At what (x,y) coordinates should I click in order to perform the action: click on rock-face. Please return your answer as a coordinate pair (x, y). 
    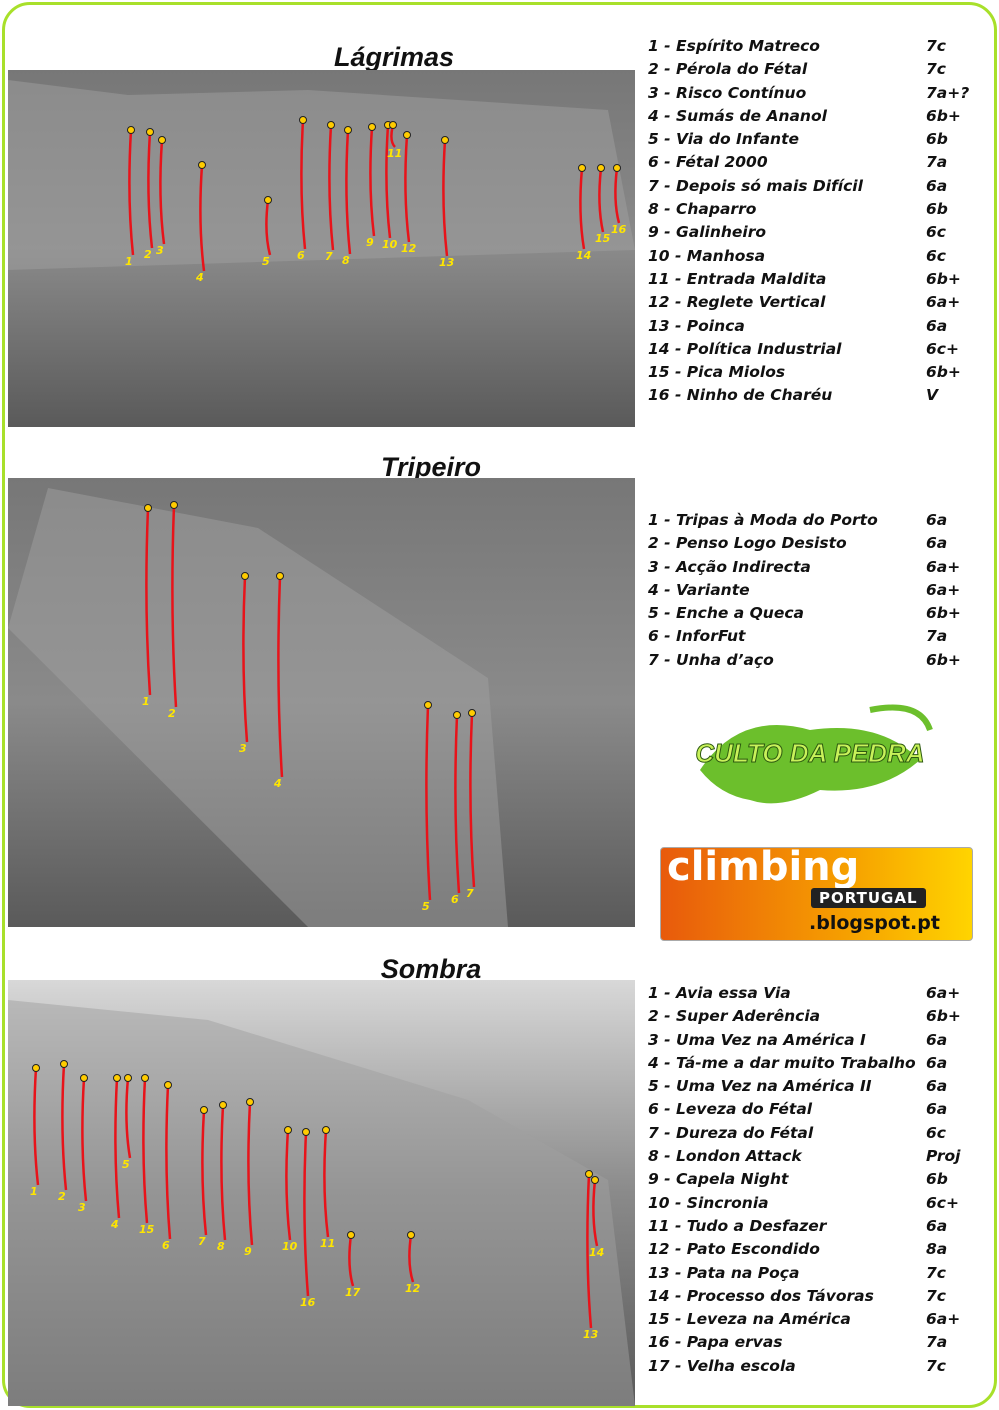
    Looking at the image, I should click on (321, 175).